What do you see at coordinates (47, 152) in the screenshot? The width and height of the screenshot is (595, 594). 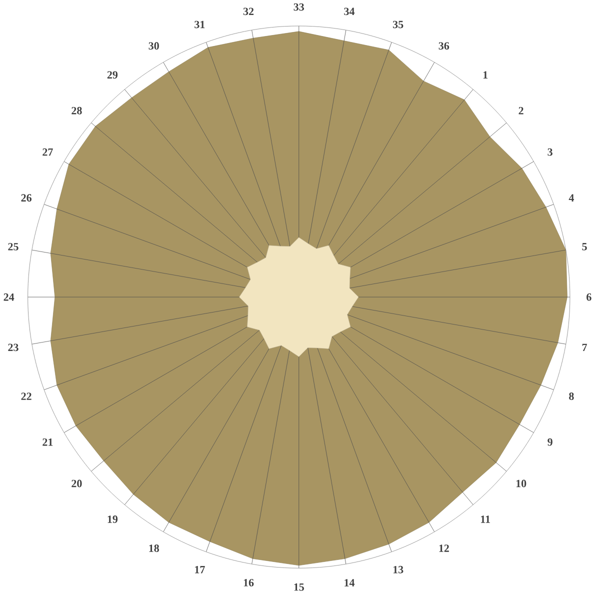 I see `spoke-label: 27` at bounding box center [47, 152].